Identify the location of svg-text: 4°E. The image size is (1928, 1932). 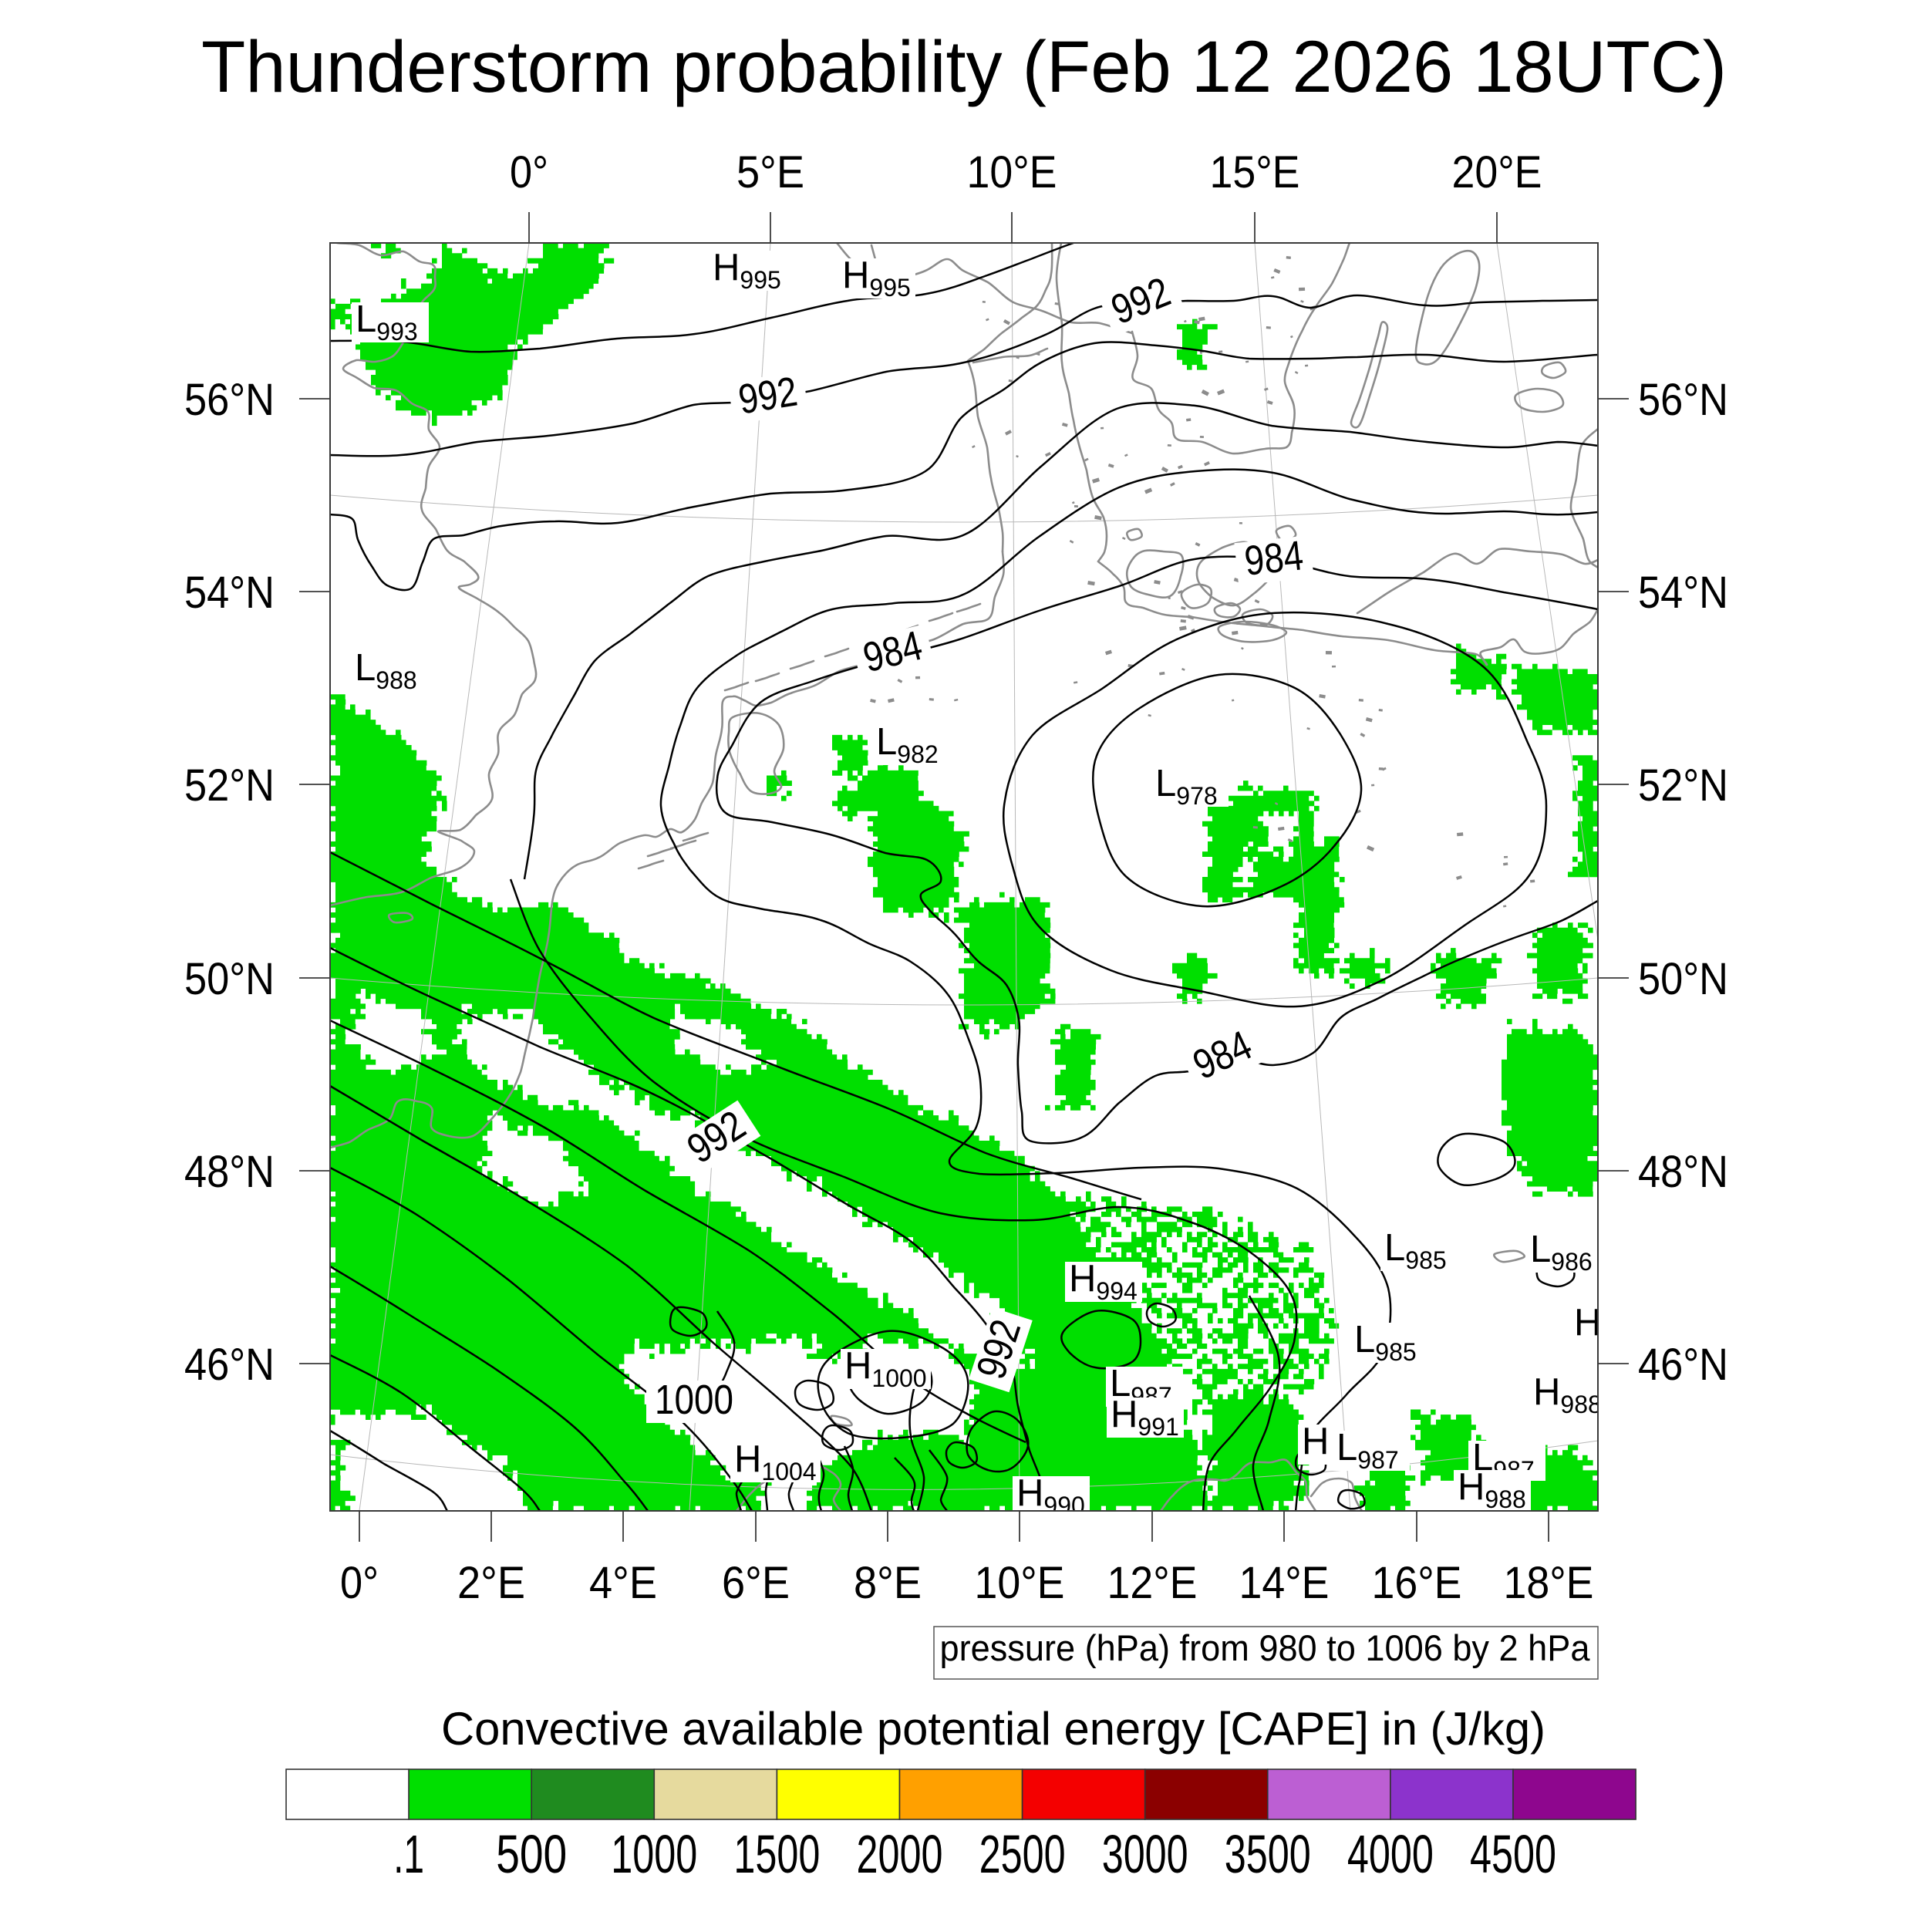
(623, 1583).